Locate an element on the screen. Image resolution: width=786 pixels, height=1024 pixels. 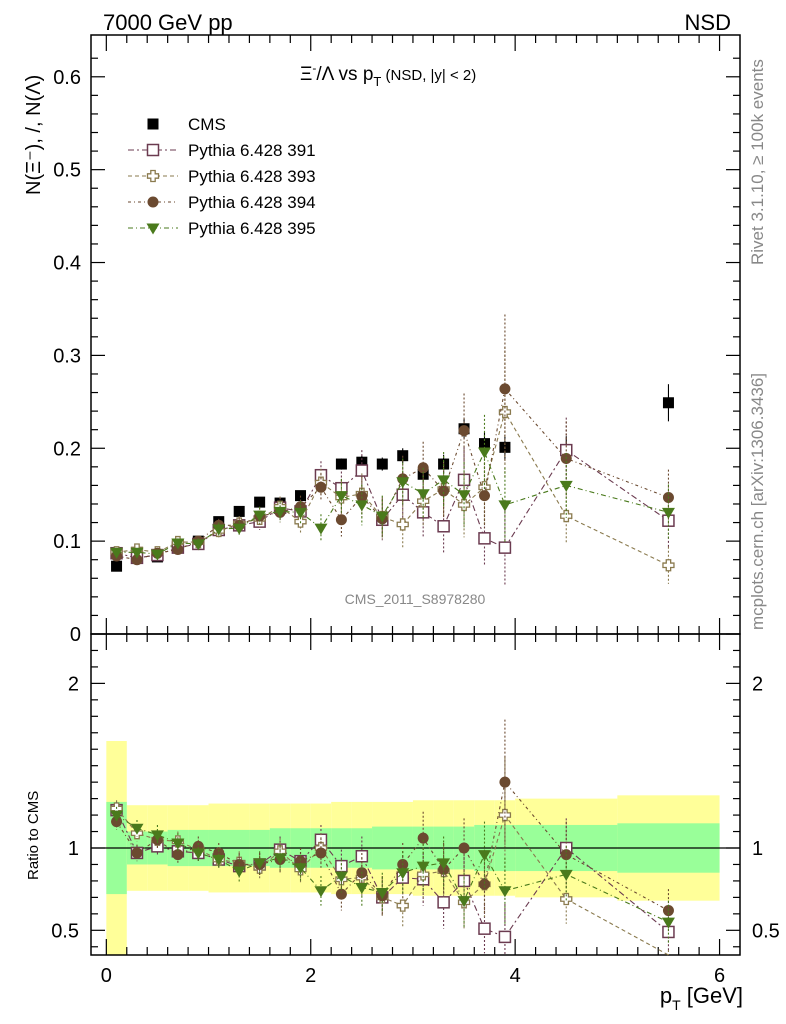
series-pythia-6-428-395-ratio is located at coordinates (392, 875).